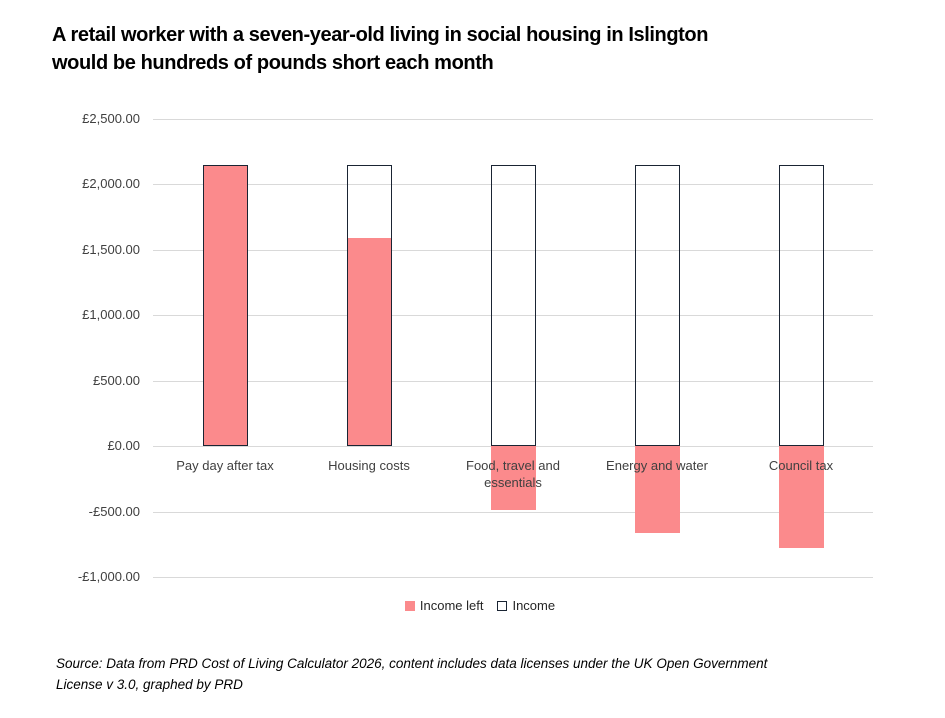 This screenshot has height=718, width=945. I want to click on x-axis-category-label: Food, travel and essentials, so click(513, 474).